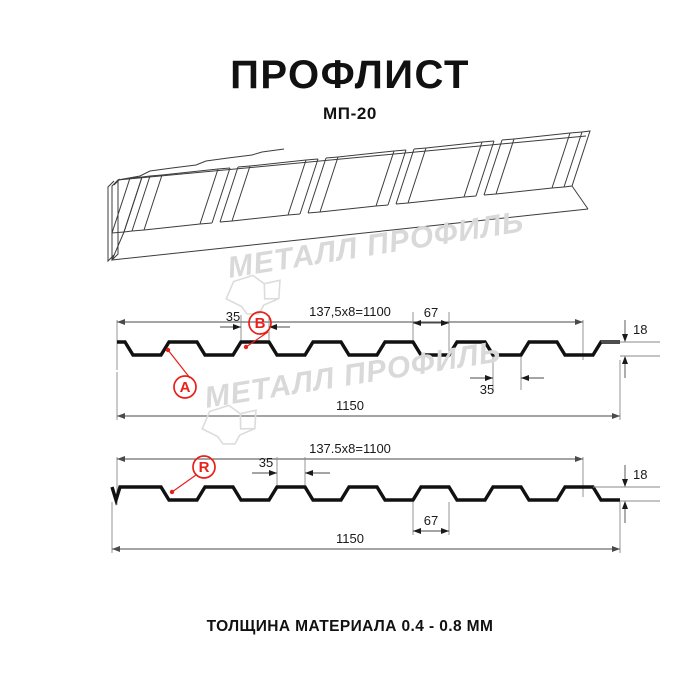  Describe the element at coordinates (640, 474) in the screenshot. I see `dimension-height-bottom-label: 18` at that location.